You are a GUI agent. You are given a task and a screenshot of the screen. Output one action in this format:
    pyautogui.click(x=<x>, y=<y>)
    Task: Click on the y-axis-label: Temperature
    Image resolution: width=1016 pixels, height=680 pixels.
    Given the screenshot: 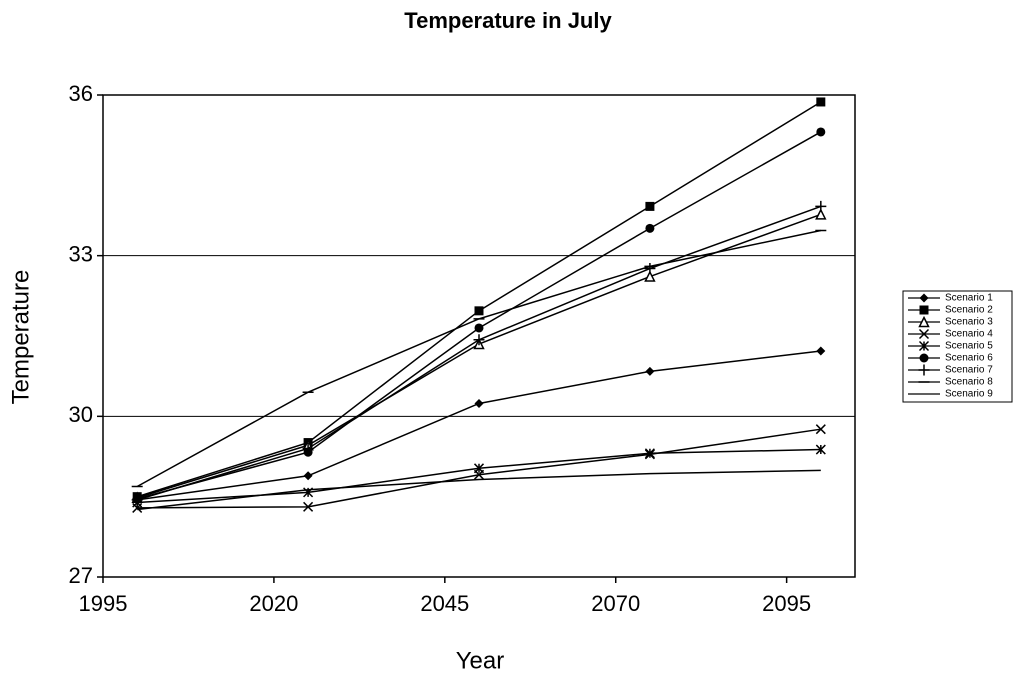 What is the action you would take?
    pyautogui.click(x=20, y=337)
    